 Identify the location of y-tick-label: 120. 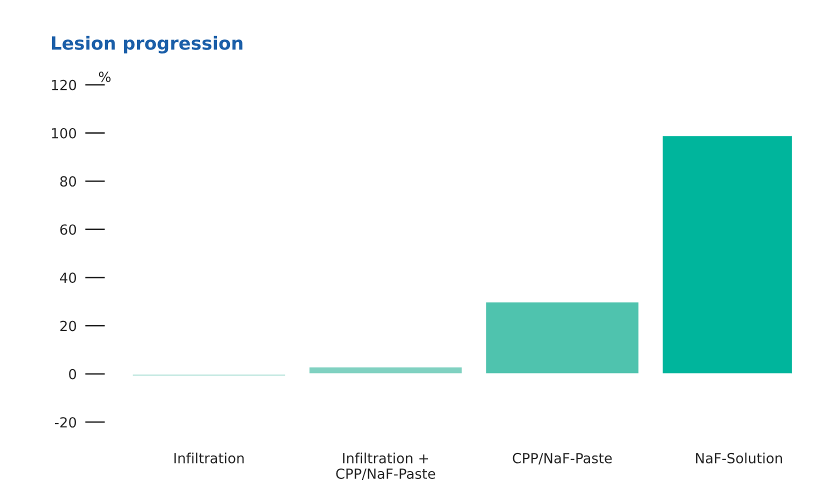
(64, 85).